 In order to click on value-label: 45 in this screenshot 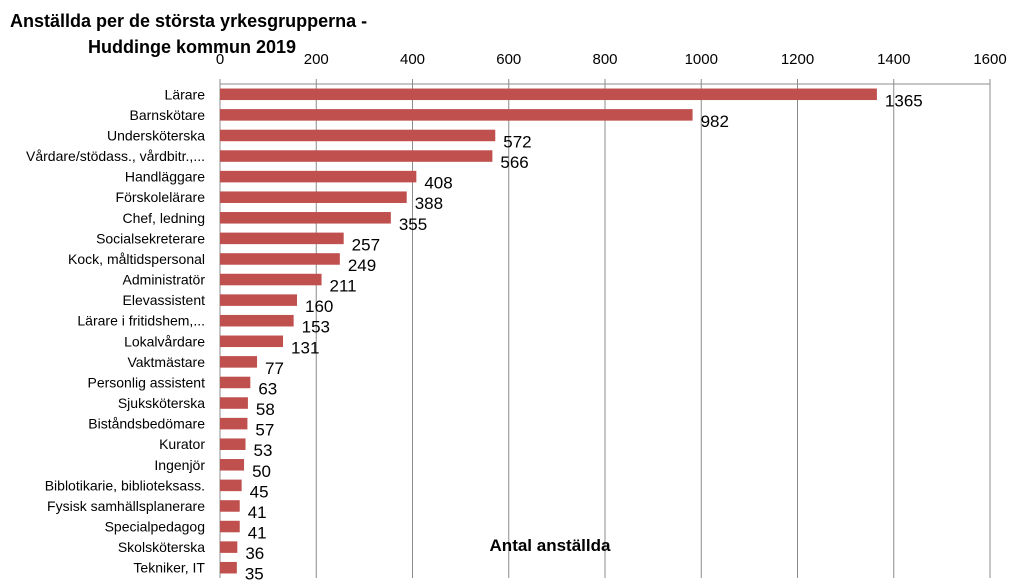, I will do `click(259, 491)`.